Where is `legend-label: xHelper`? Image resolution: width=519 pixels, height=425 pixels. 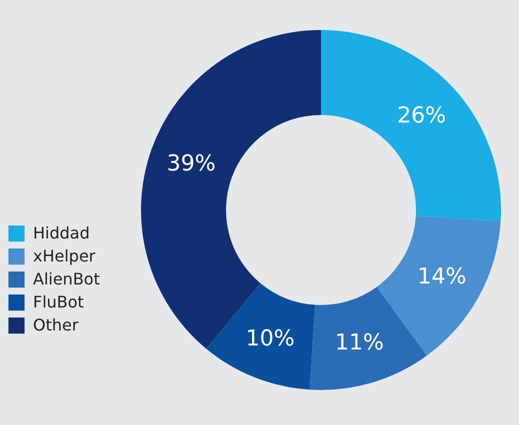 legend-label: xHelper is located at coordinates (64, 256).